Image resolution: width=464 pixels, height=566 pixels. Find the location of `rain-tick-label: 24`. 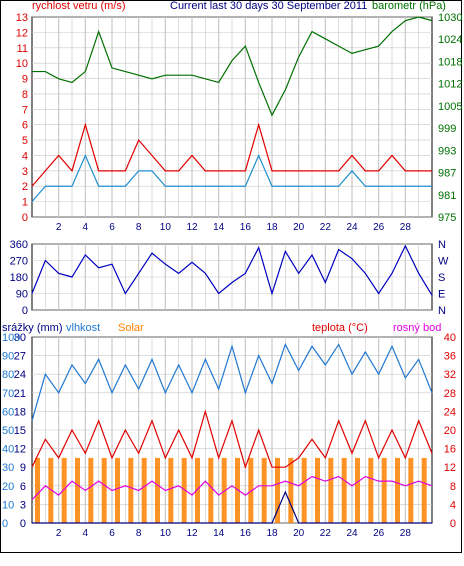

rain-tick-label: 24 is located at coordinates (20, 375).